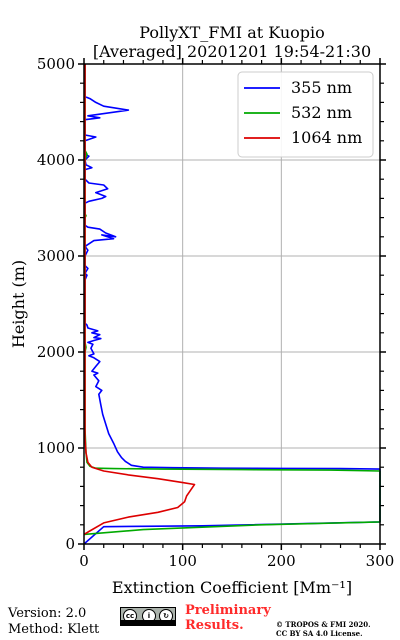 The image size is (400, 640). Describe the element at coordinates (321, 87) in the screenshot. I see `legend-label: 355 nm` at that location.